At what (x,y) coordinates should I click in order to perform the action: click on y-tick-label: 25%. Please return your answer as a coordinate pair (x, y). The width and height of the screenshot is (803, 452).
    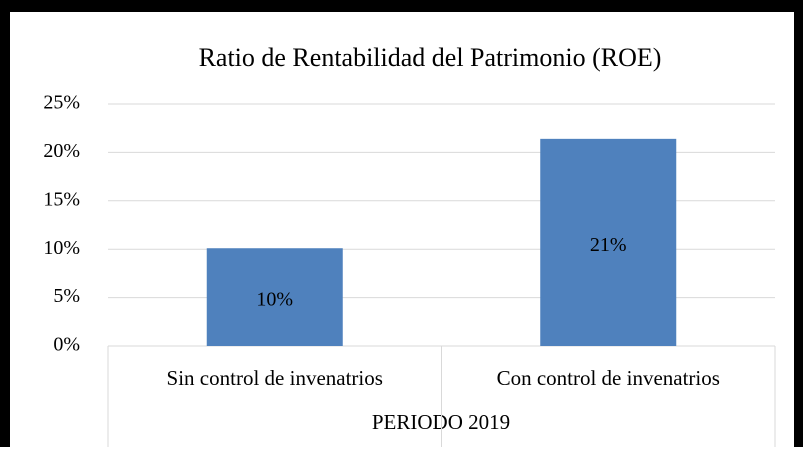
    Looking at the image, I should click on (61, 103).